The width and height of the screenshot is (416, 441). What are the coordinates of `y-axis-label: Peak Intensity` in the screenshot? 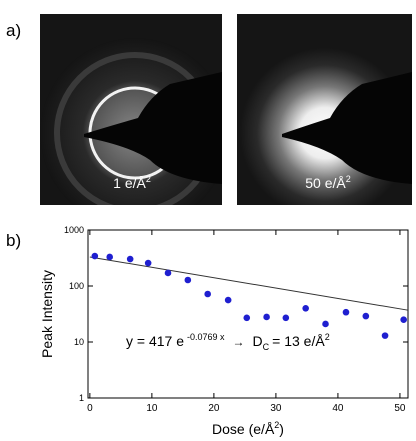 It's located at (47, 314).